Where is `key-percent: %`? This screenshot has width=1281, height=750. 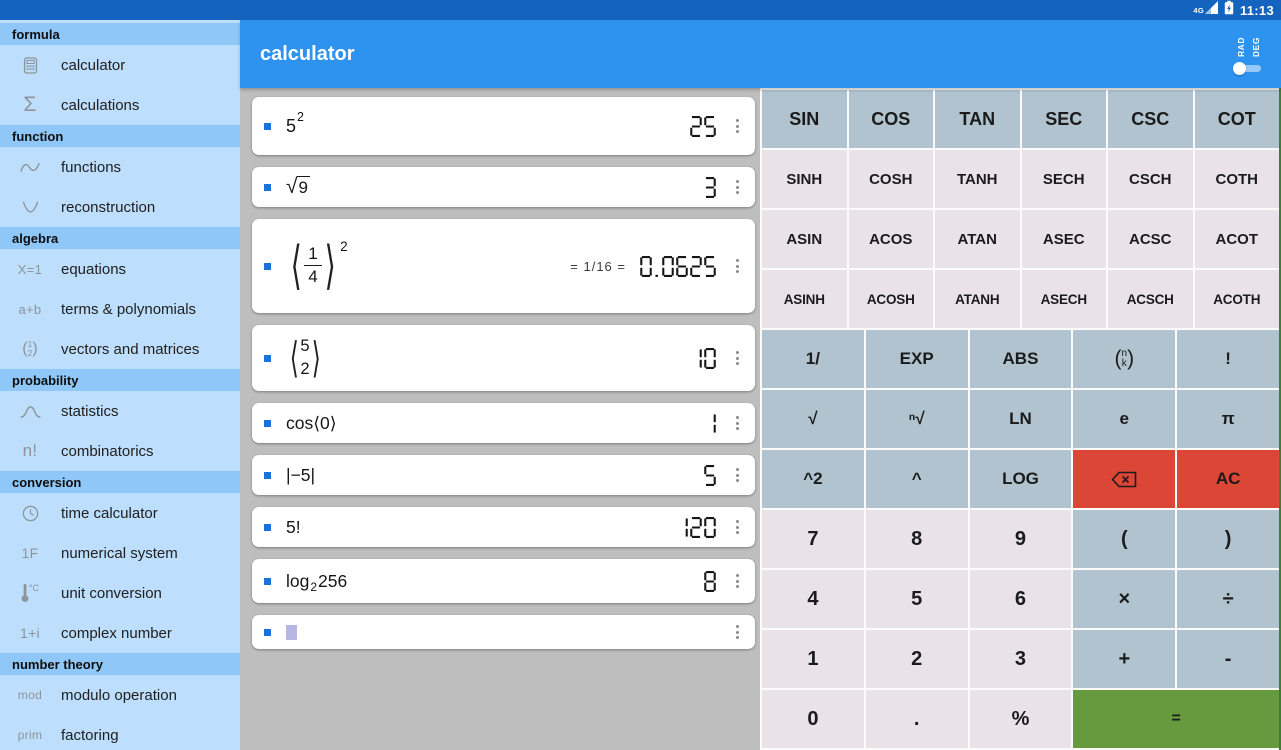
key-percent: % is located at coordinates (1020, 719).